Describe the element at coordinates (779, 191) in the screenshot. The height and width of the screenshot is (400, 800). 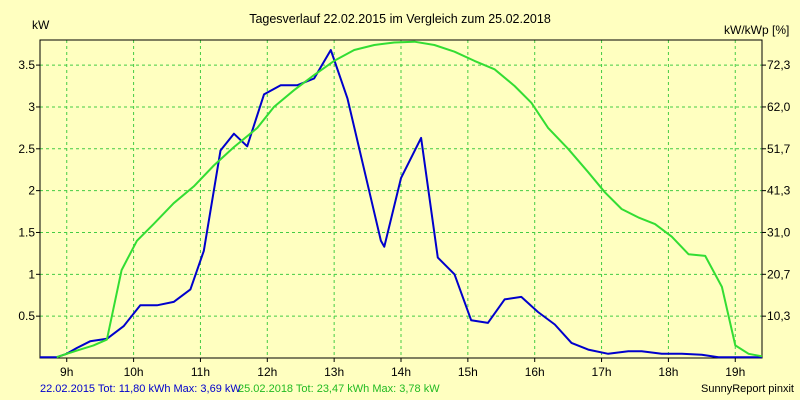
I see `y-tick-label-right: 41,3` at that location.